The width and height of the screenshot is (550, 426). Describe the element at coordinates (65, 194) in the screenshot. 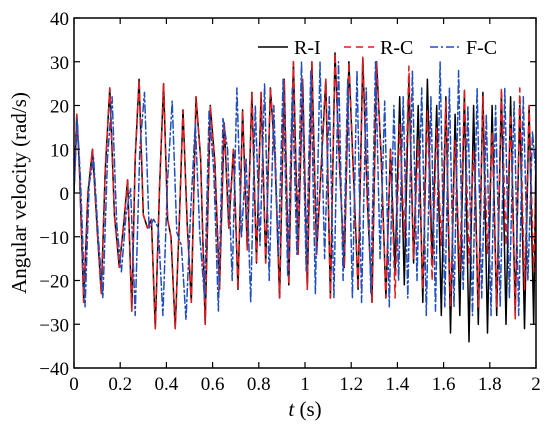

I see `y-tick-label: 0` at that location.